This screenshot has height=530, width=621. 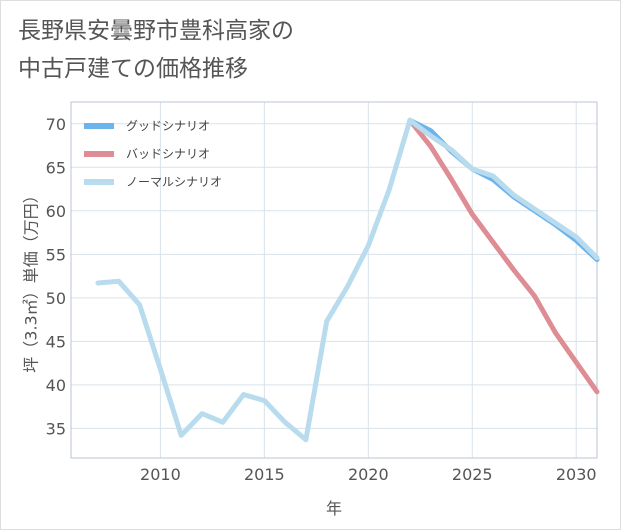 What do you see at coordinates (56, 298) in the screenshot?
I see `y-tick-label: 50` at bounding box center [56, 298].